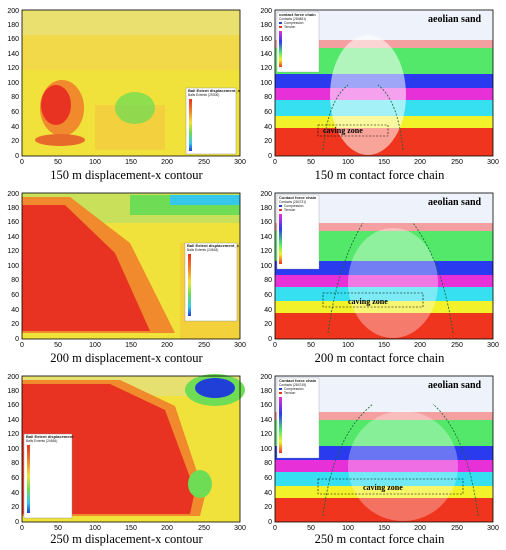 This screenshot has width=506, height=550. What do you see at coordinates (215, 388) in the screenshot?
I see `blue-region` at bounding box center [215, 388].